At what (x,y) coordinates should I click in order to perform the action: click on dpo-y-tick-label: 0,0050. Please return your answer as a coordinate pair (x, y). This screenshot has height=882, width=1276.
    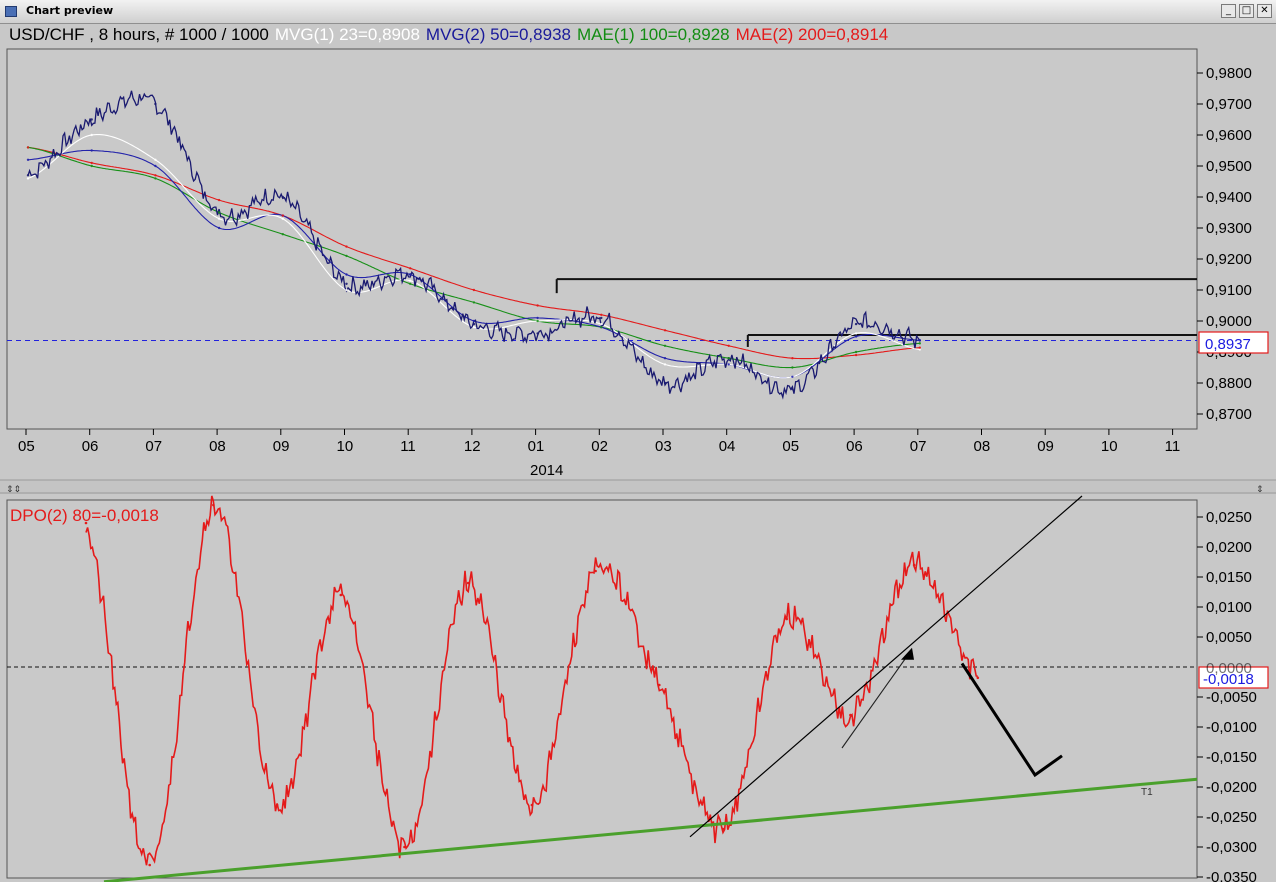
    Looking at the image, I should click on (1229, 637).